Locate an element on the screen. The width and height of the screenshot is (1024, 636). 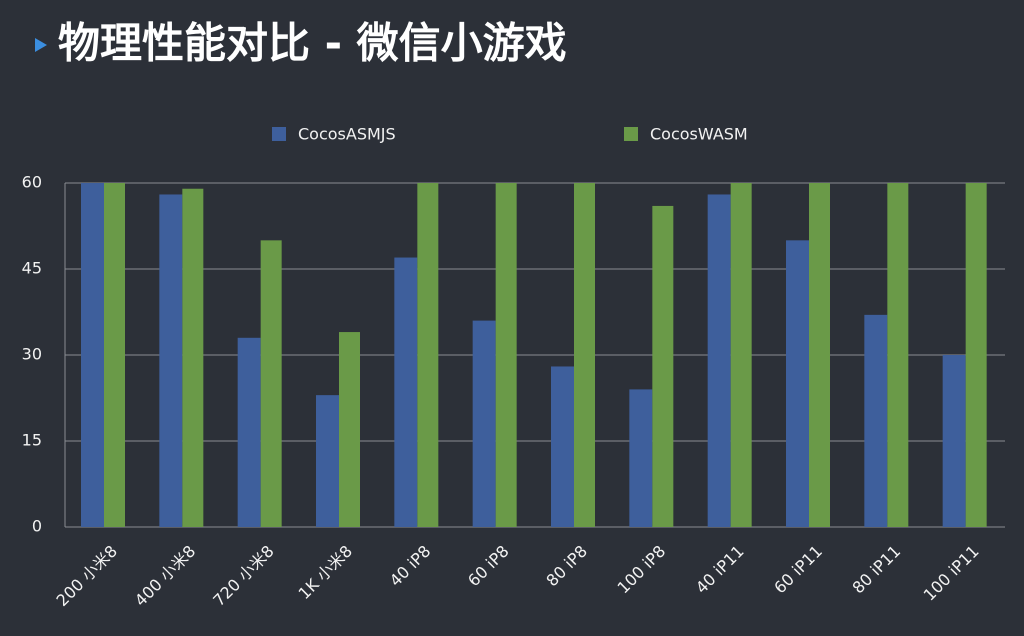
y-tick-label: 0 is located at coordinates (37, 526).